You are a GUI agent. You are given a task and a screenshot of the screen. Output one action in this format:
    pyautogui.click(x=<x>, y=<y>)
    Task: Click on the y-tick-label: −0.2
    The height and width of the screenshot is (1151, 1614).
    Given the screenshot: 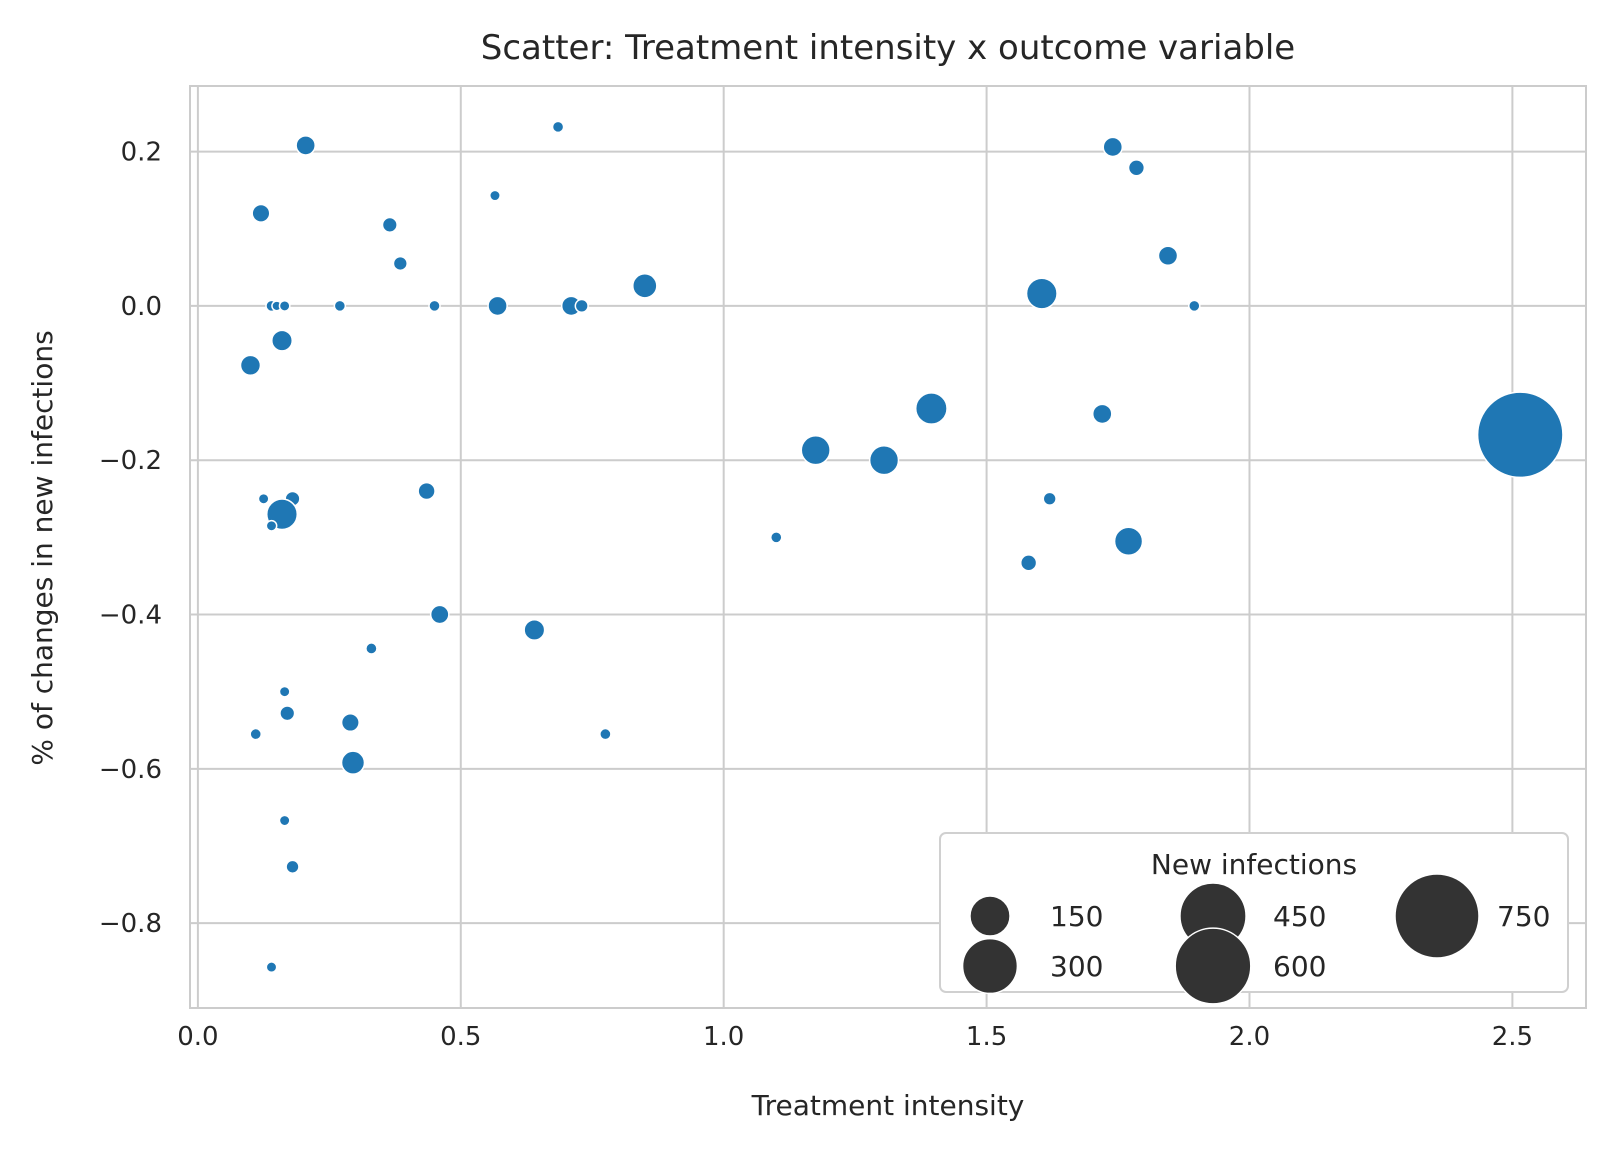 What is the action you would take?
    pyautogui.click(x=130, y=461)
    